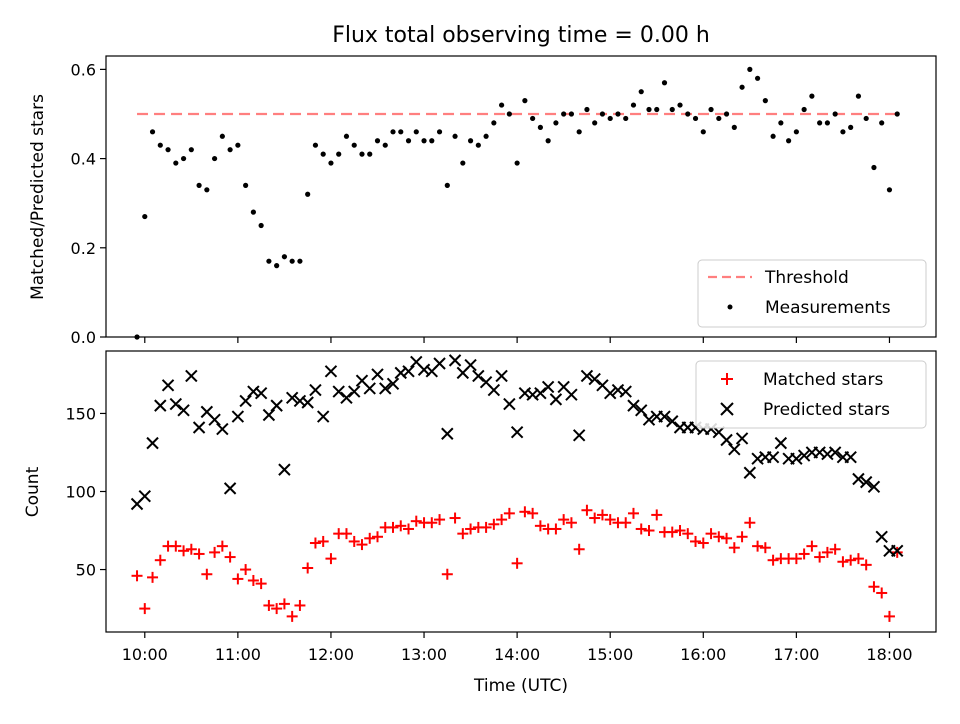 This screenshot has height=724, width=960. What do you see at coordinates (796, 654) in the screenshot?
I see `x-tick-label: 17:00` at bounding box center [796, 654].